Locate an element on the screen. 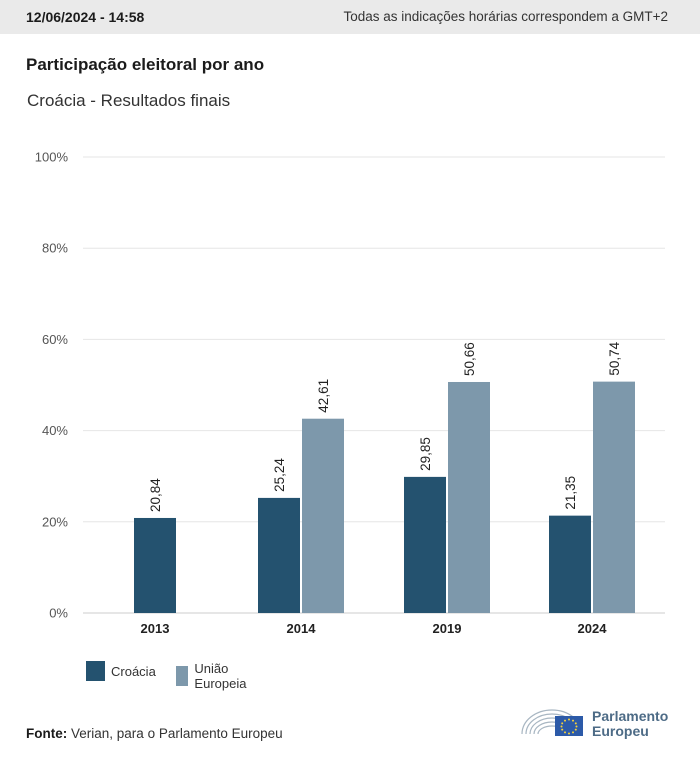 This screenshot has width=700, height=760. legend-swatch-croatia is located at coordinates (95, 671).